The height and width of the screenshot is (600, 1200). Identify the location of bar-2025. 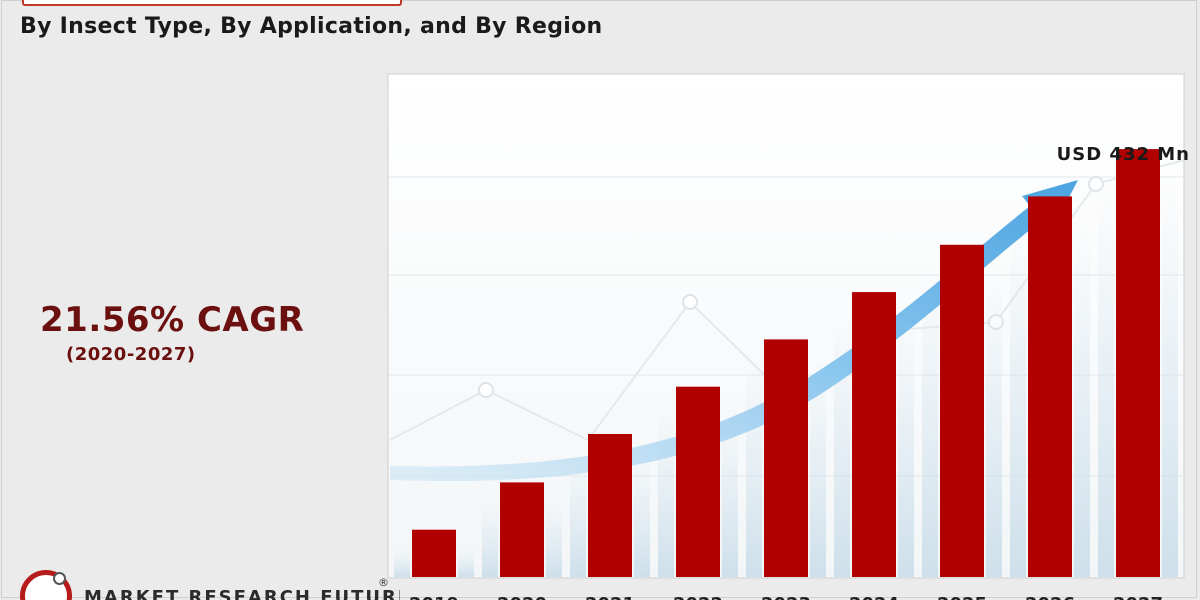
(962, 411).